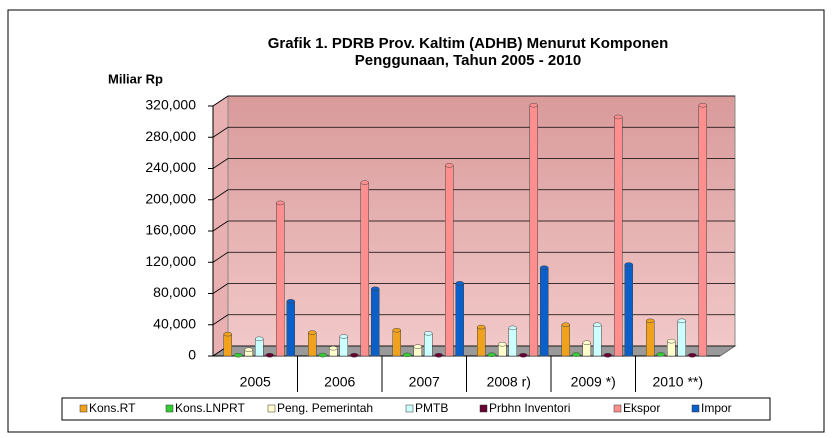  Describe the element at coordinates (677, 382) in the screenshot. I see `x-tick-label: 2010 **)` at that location.